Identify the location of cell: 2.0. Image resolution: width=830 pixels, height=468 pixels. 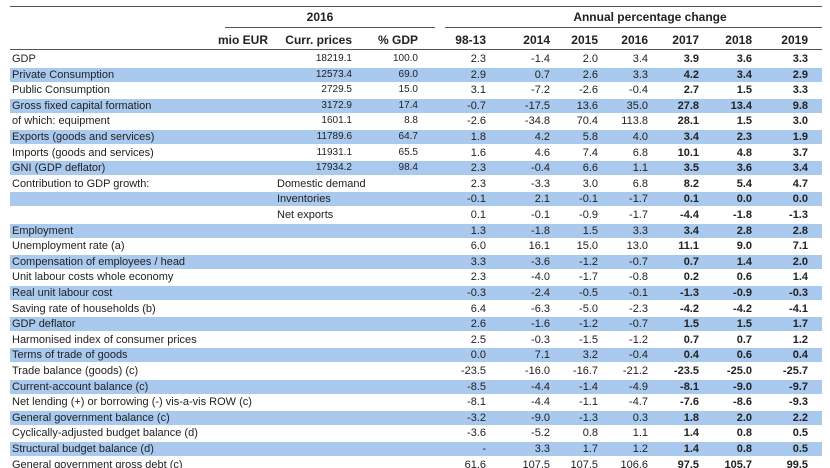
(744, 417).